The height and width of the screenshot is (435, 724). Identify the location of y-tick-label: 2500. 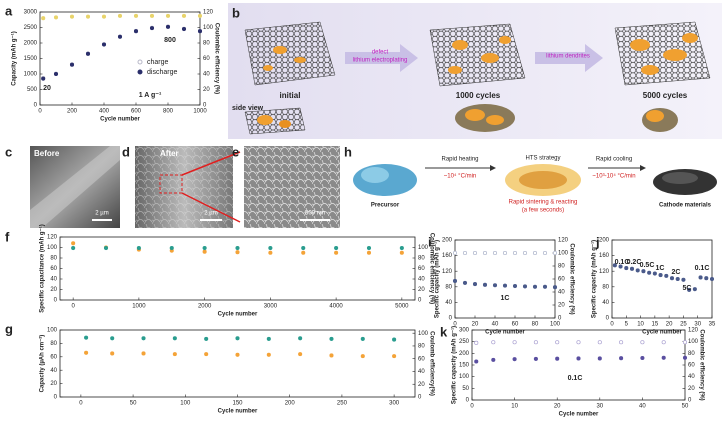
(31, 28).